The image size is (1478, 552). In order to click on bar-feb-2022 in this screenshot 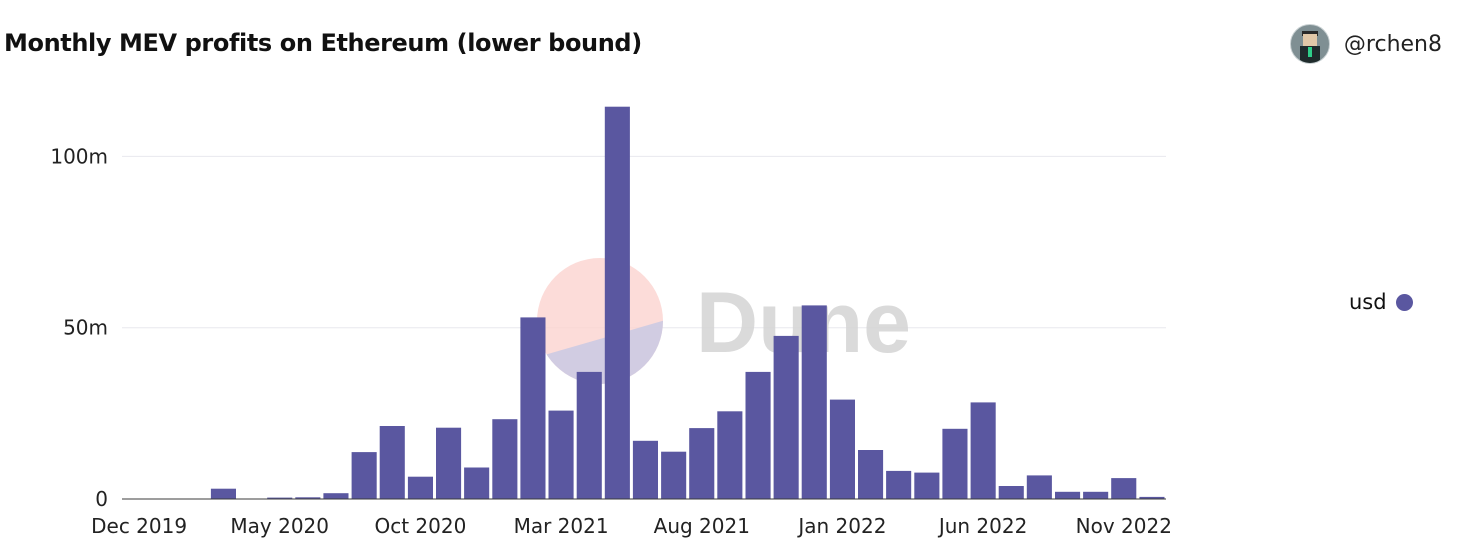, I will do `click(871, 474)`.